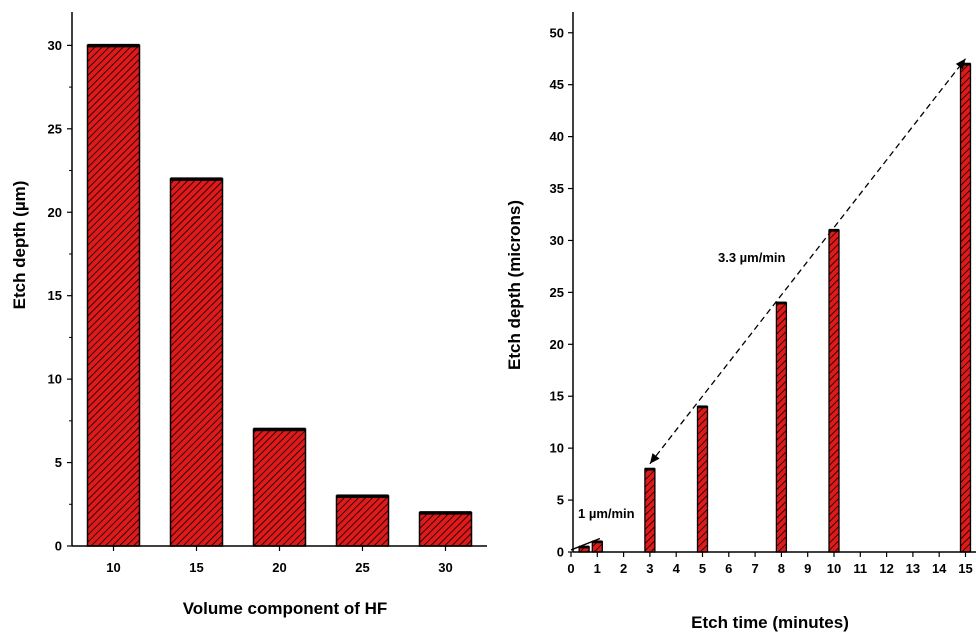 The height and width of the screenshot is (639, 976). I want to click on left-y-tick-label: 30, so click(55, 45).